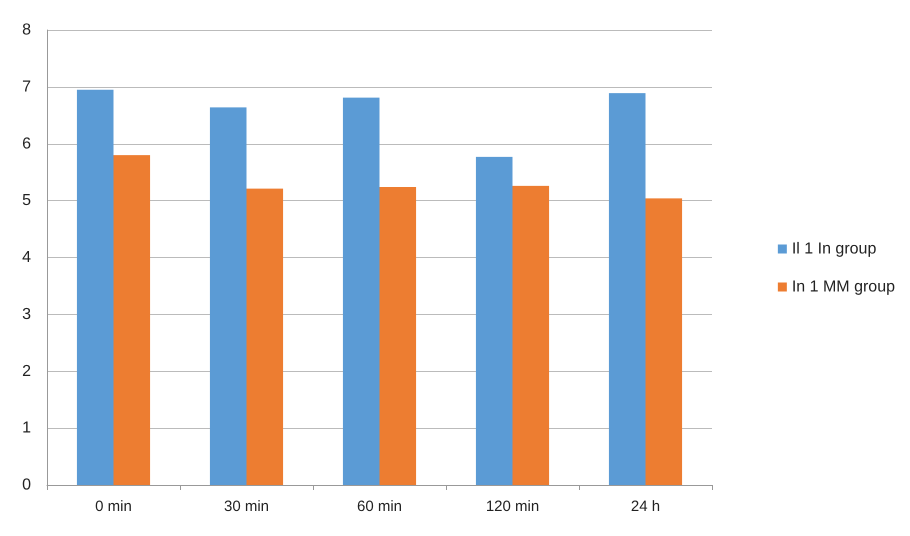 This screenshot has height=536, width=910. What do you see at coordinates (27, 314) in the screenshot?
I see `y-tick-label: 3` at bounding box center [27, 314].